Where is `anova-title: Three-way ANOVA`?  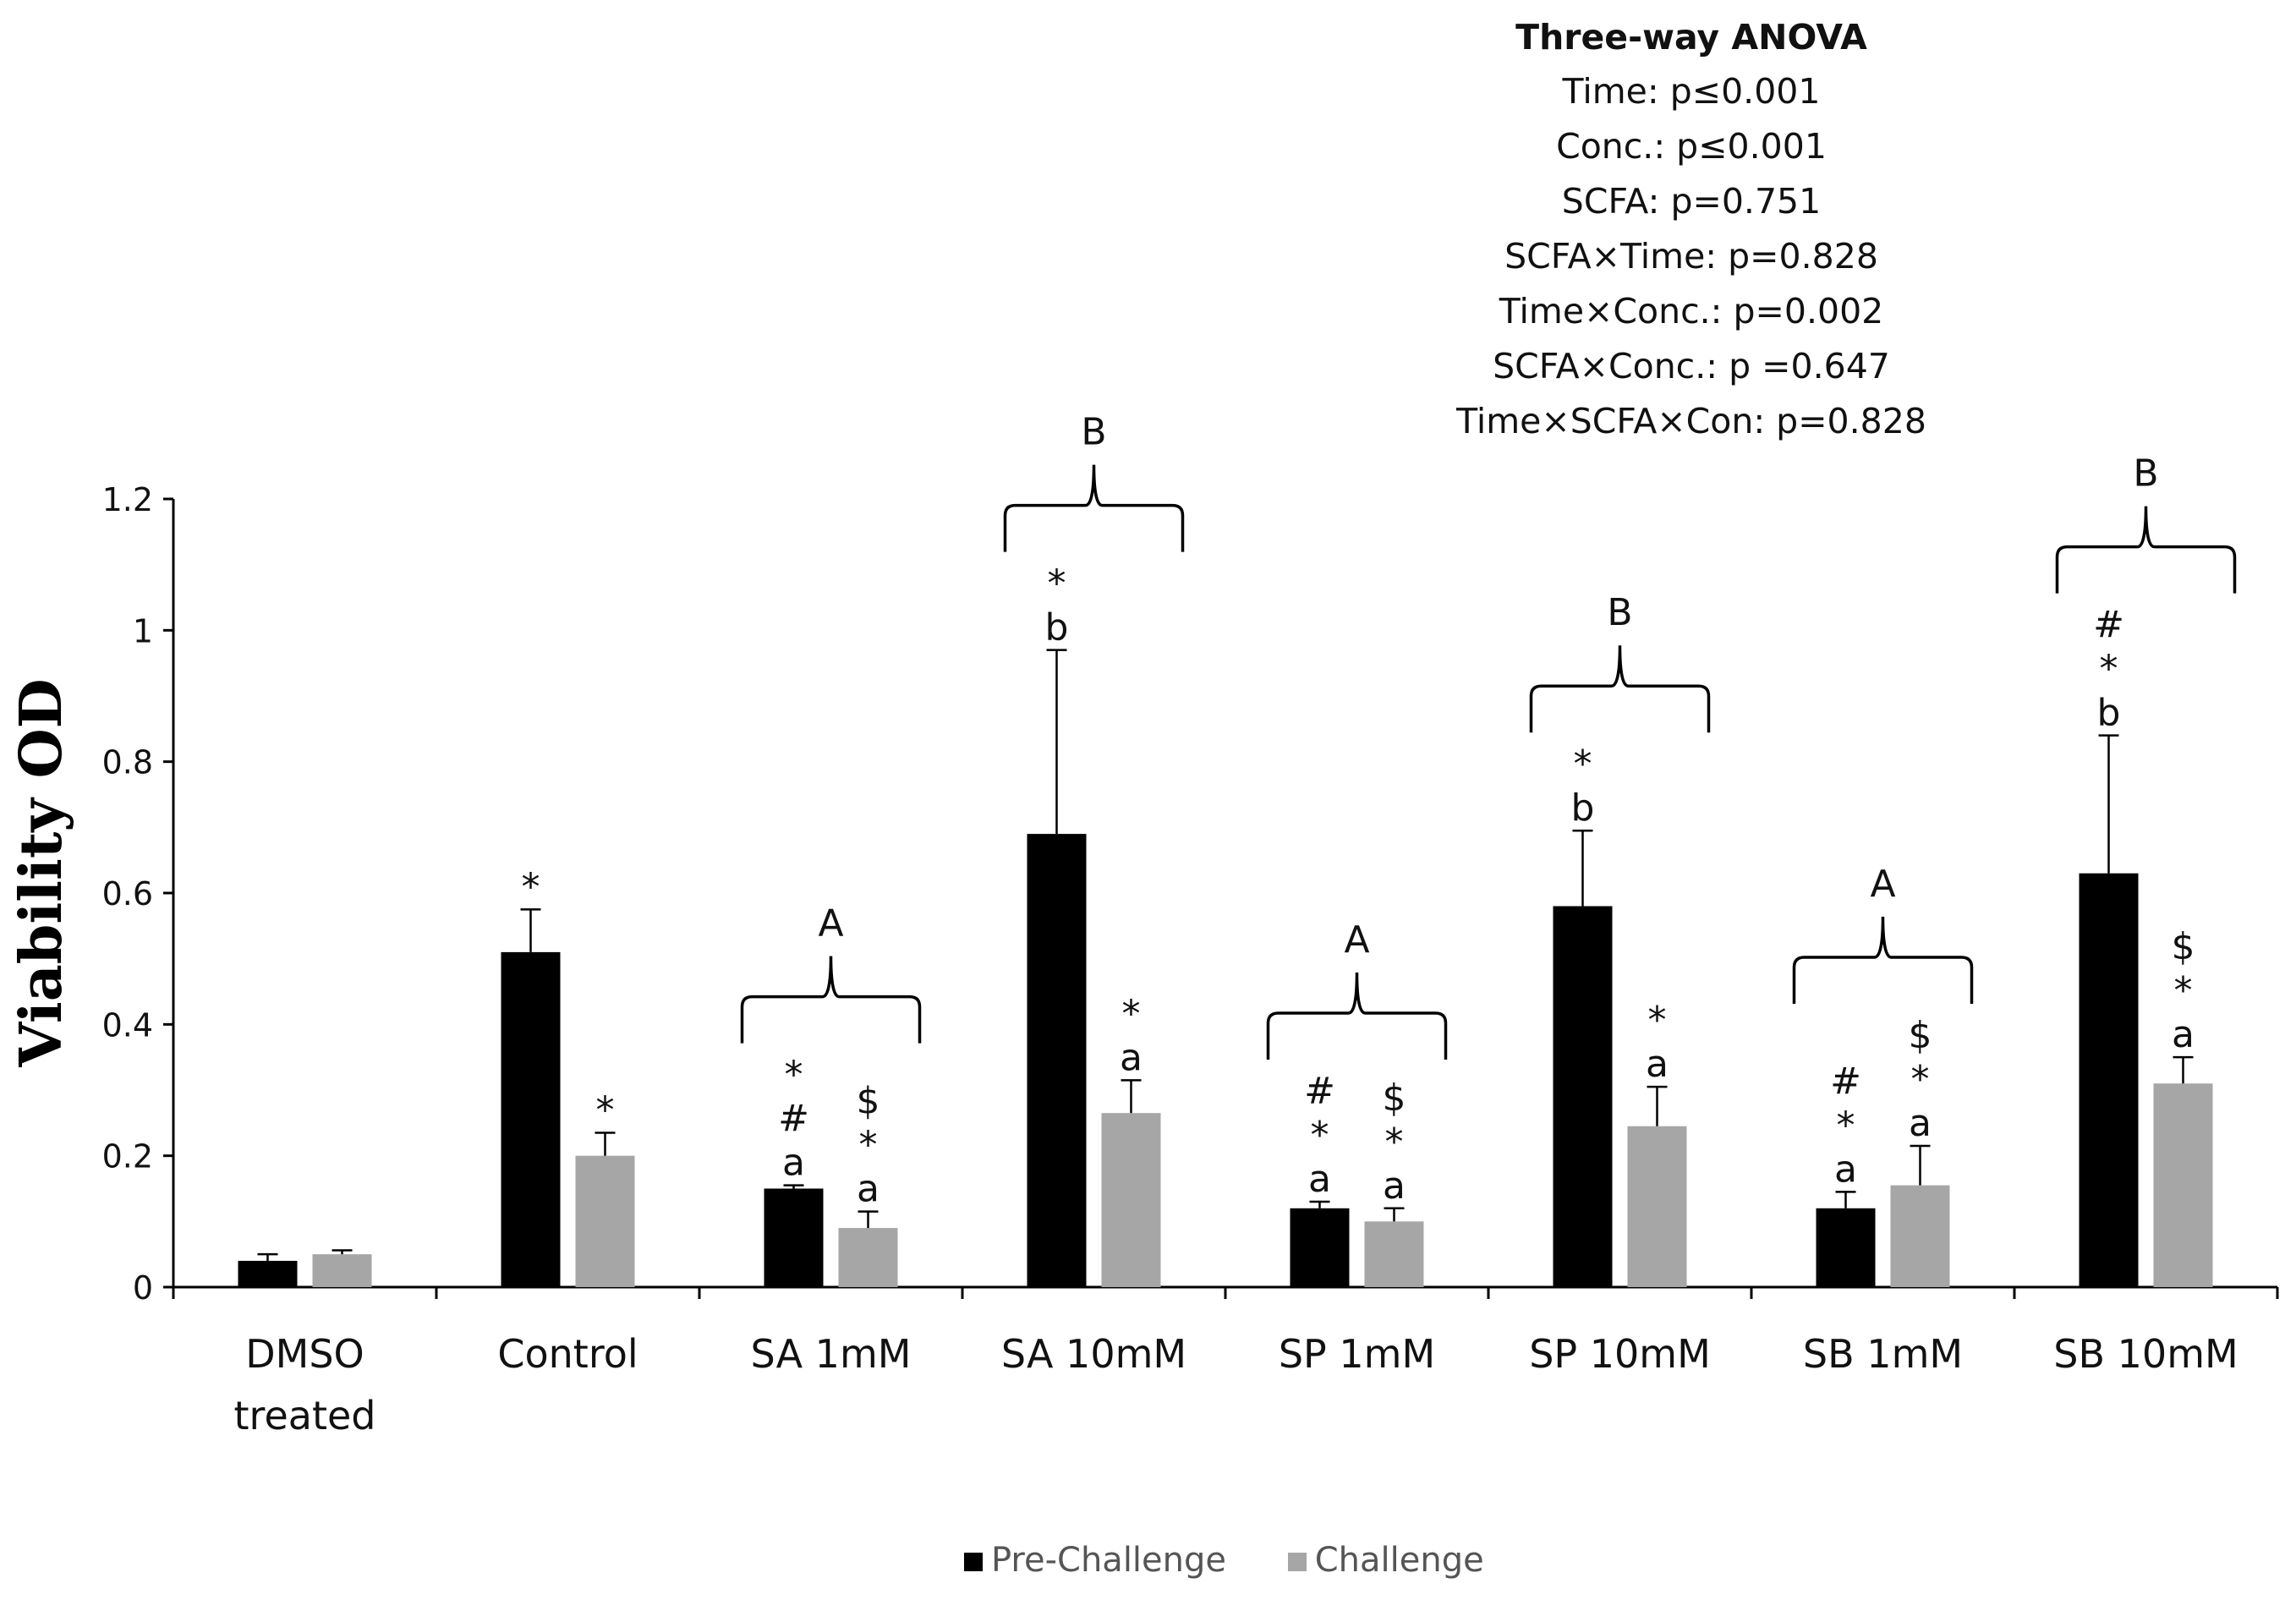
anova-title: Three-way ANOVA is located at coordinates (1691, 37).